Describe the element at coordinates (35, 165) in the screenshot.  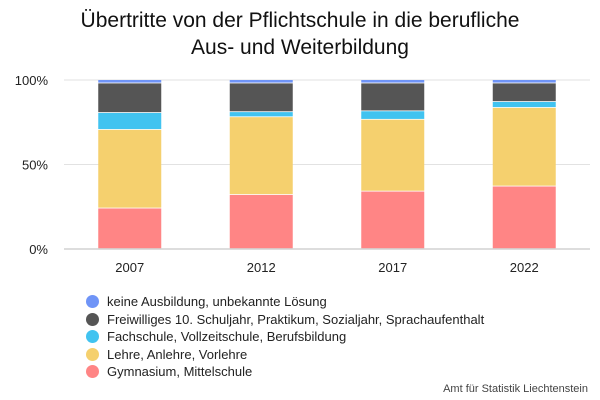
I see `y-tick-label: 50%` at that location.